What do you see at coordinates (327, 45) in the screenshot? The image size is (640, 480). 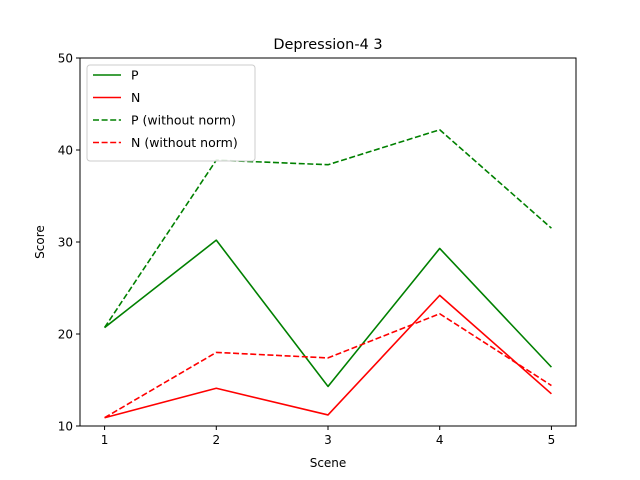 I see `chart-title: Depression-4 3` at bounding box center [327, 45].